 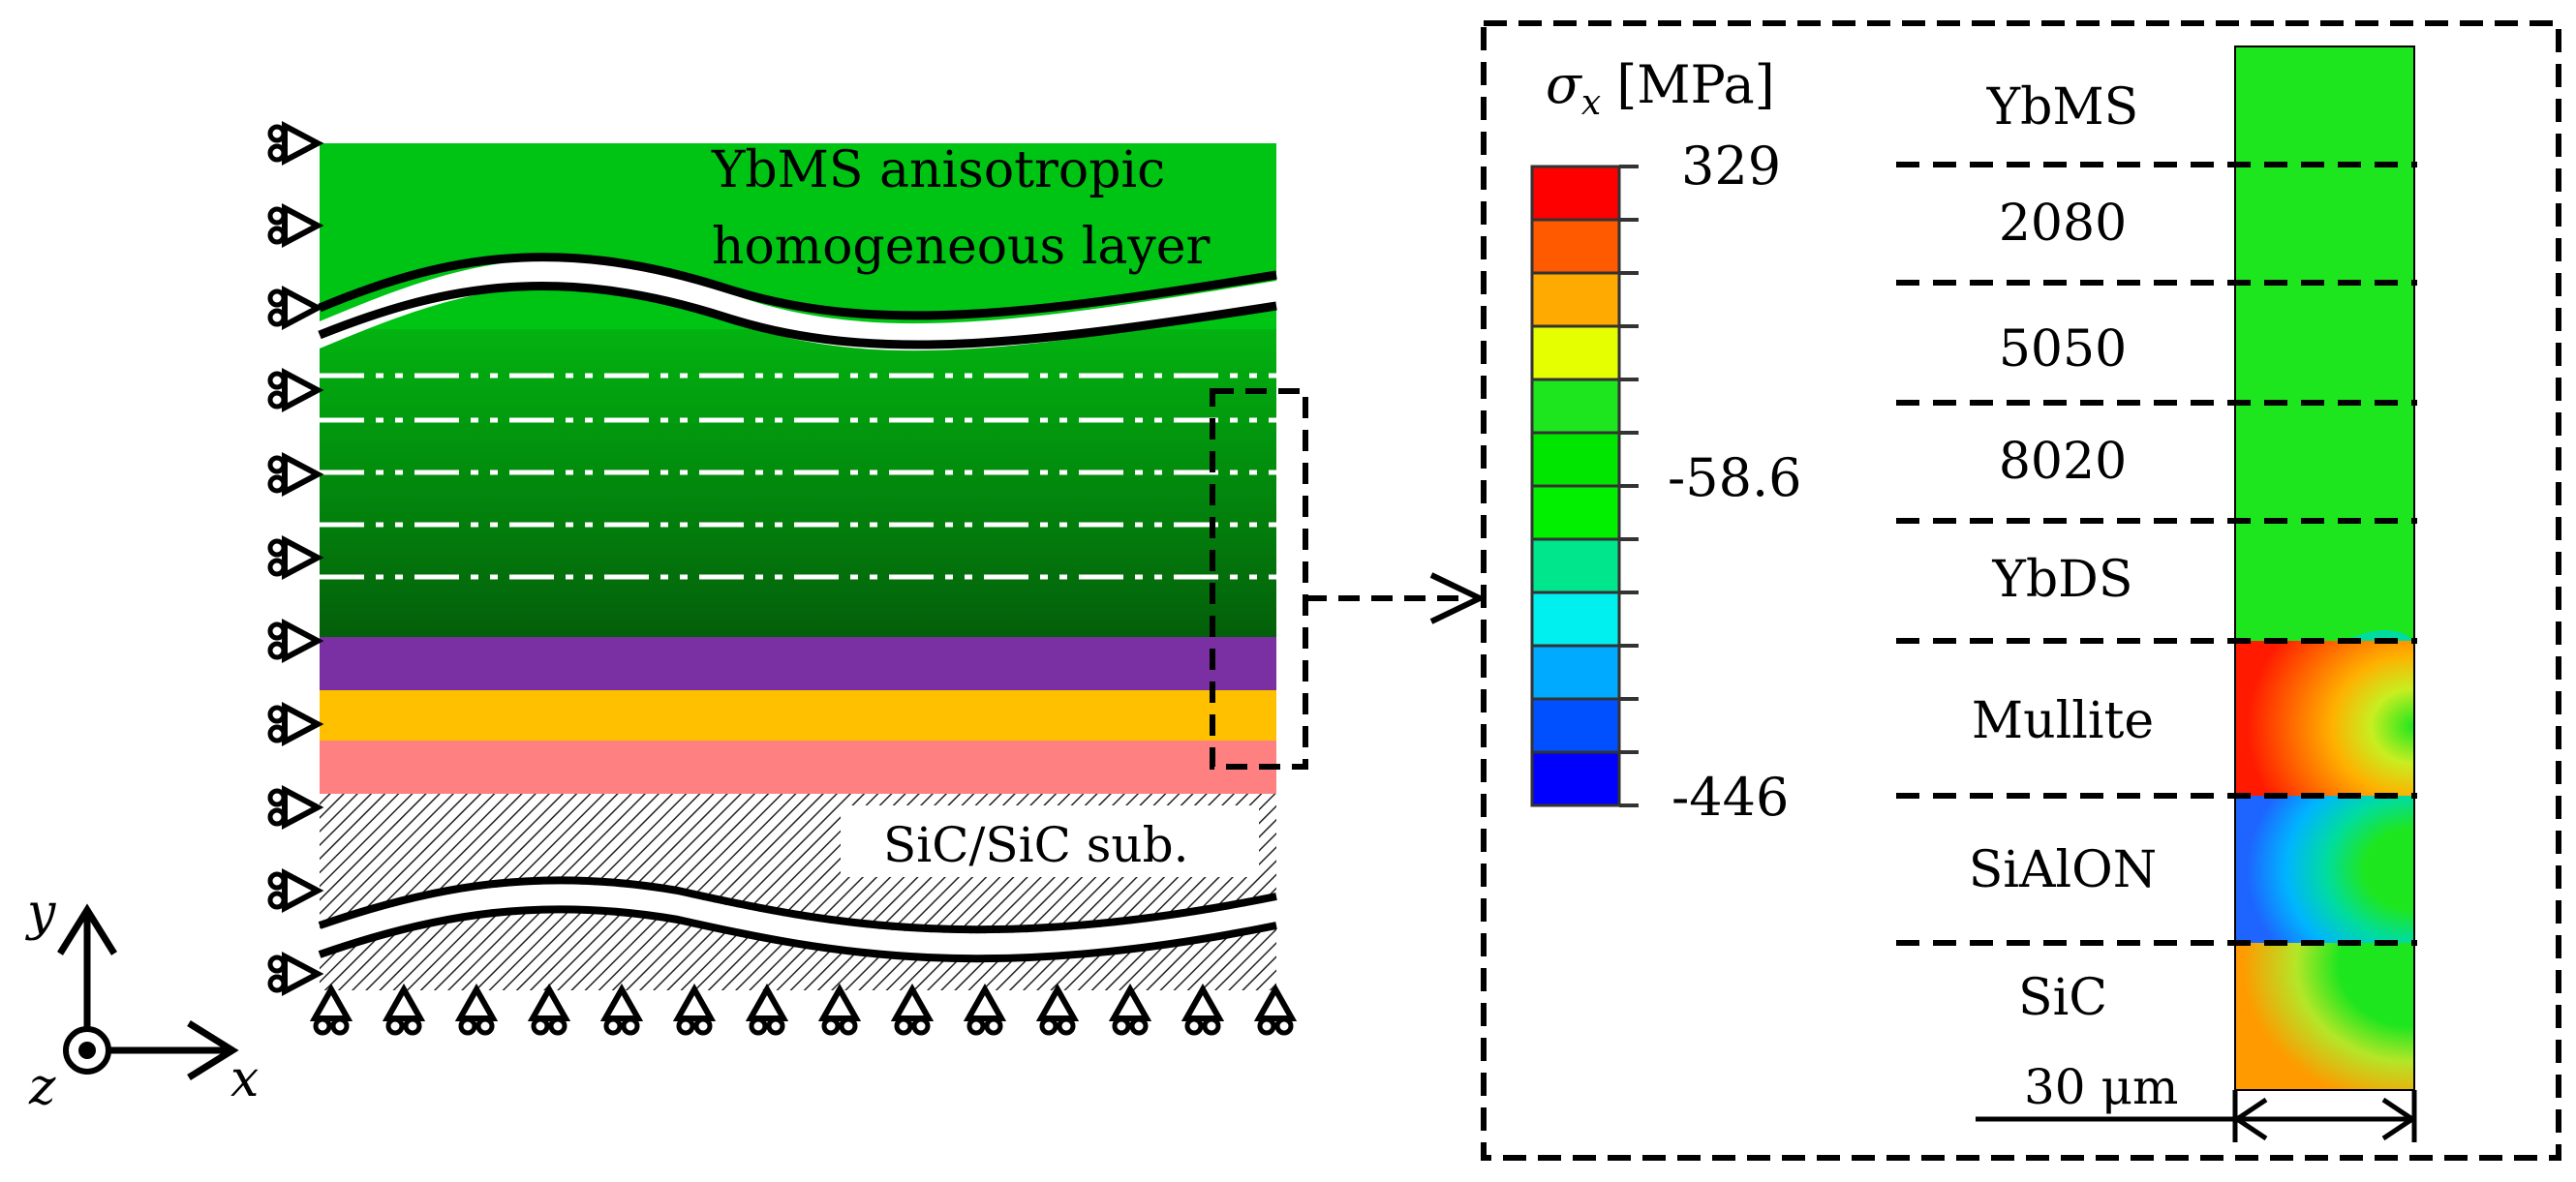 I want to click on colorbar-title: σx [MPa], so click(x=1660, y=88).